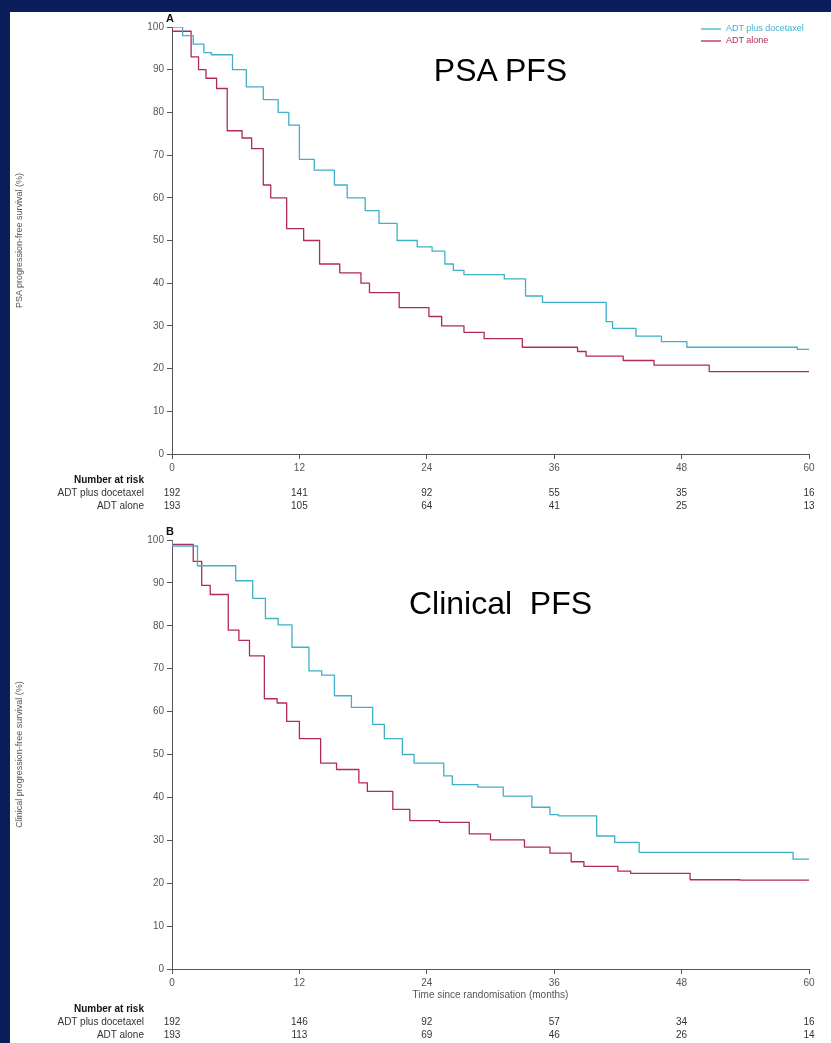  Describe the element at coordinates (300, 492) in the screenshot. I see `text: 141` at that location.